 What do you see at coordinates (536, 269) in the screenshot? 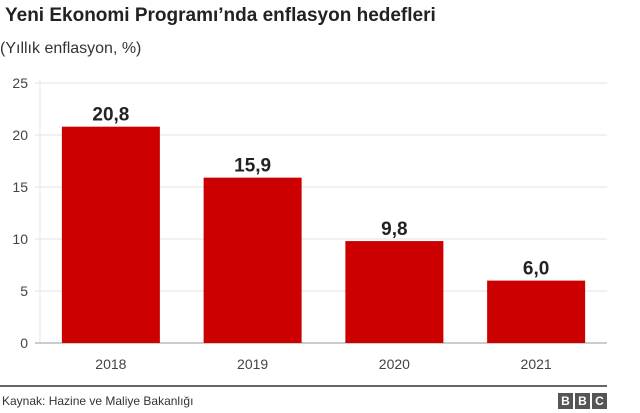
I see `data-label: 6,0` at bounding box center [536, 269].